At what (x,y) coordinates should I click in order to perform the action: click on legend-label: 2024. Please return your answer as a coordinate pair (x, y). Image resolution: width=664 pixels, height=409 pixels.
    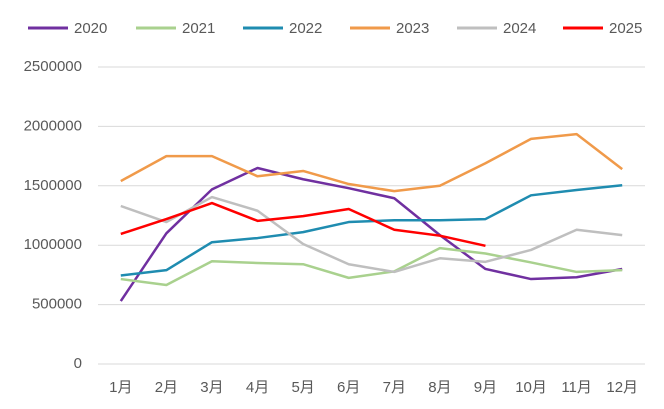
    Looking at the image, I should click on (519, 28).